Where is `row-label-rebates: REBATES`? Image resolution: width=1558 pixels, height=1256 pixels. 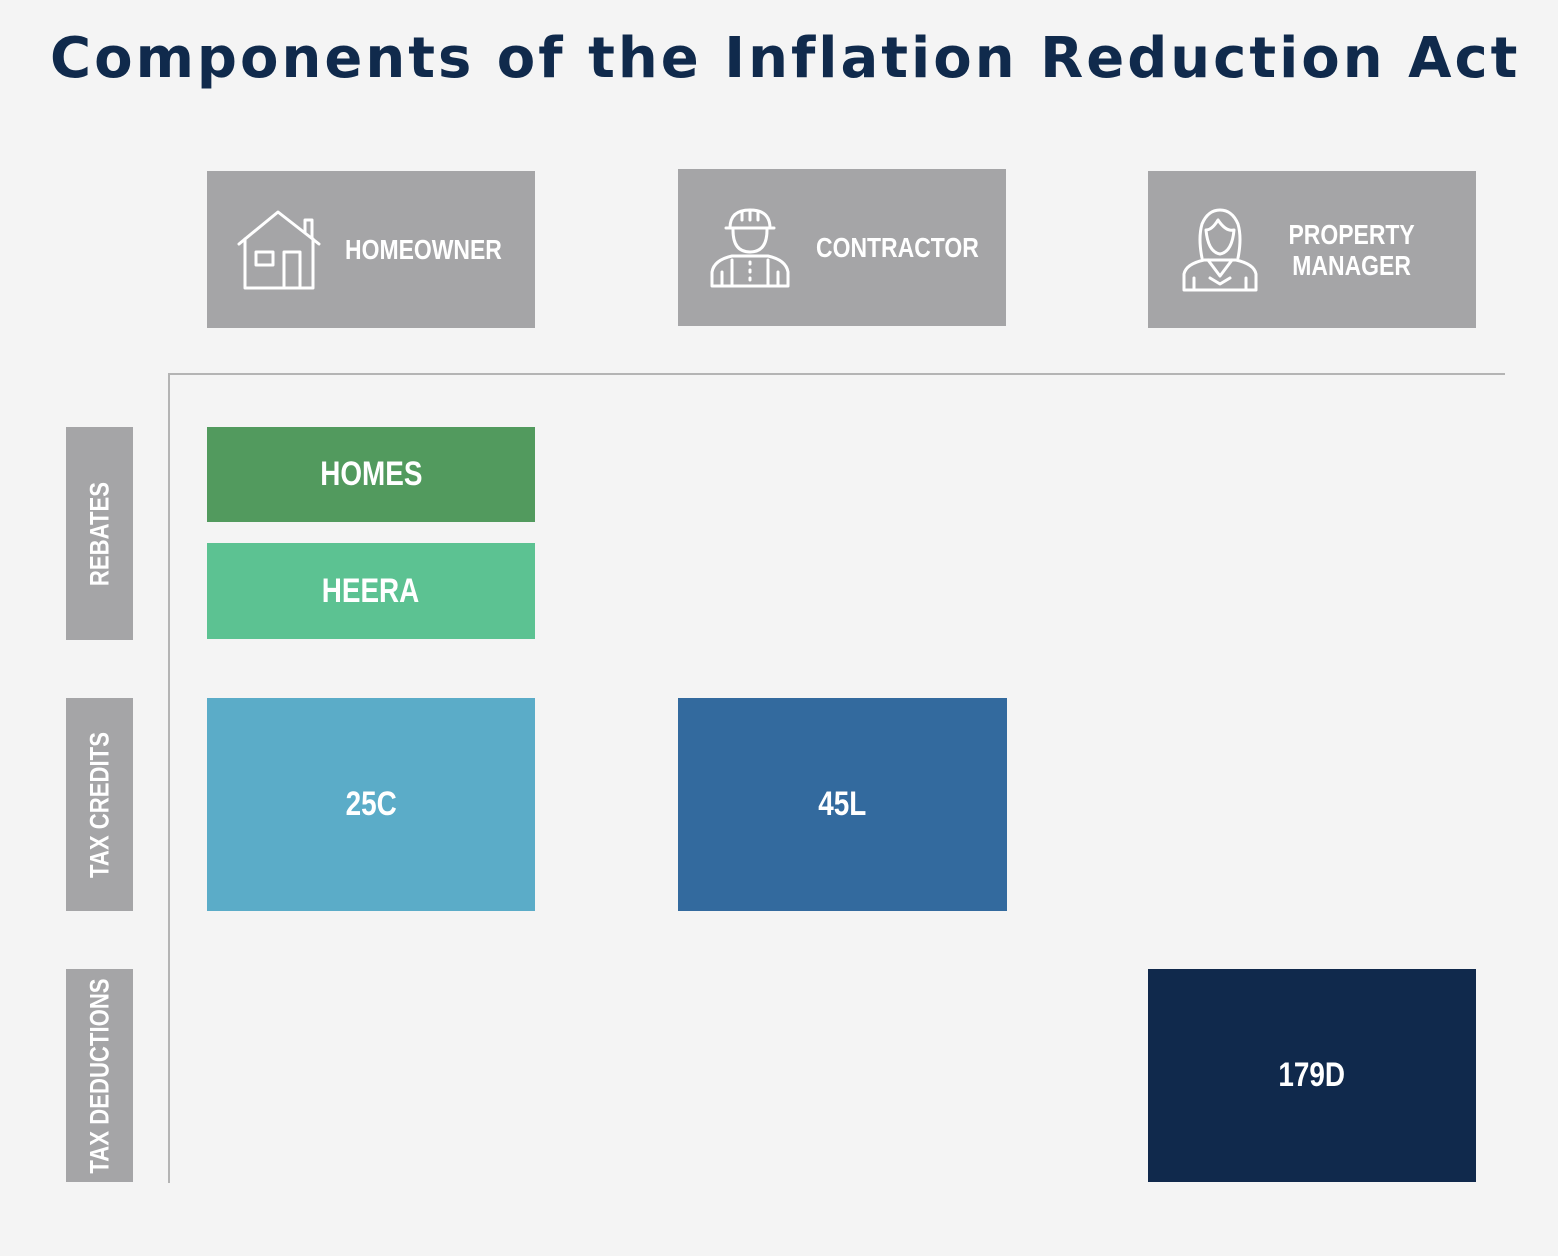
row-label-rebates: REBATES is located at coordinates (99, 533).